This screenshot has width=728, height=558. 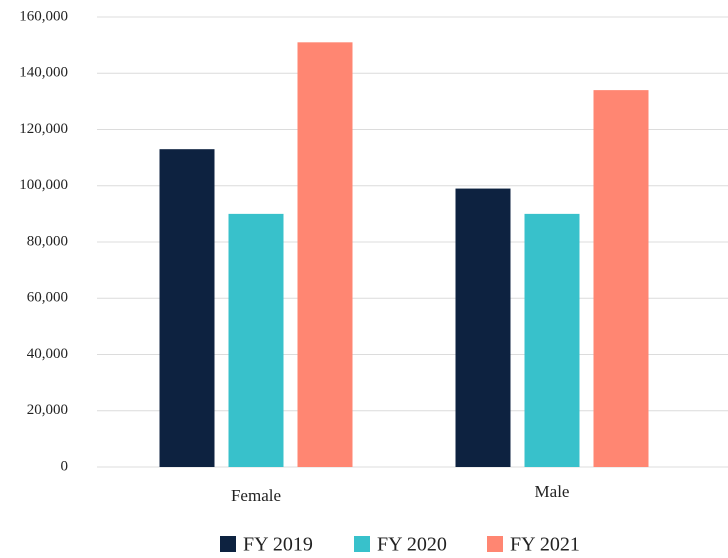 I want to click on x-tick-label: Female, so click(x=256, y=495).